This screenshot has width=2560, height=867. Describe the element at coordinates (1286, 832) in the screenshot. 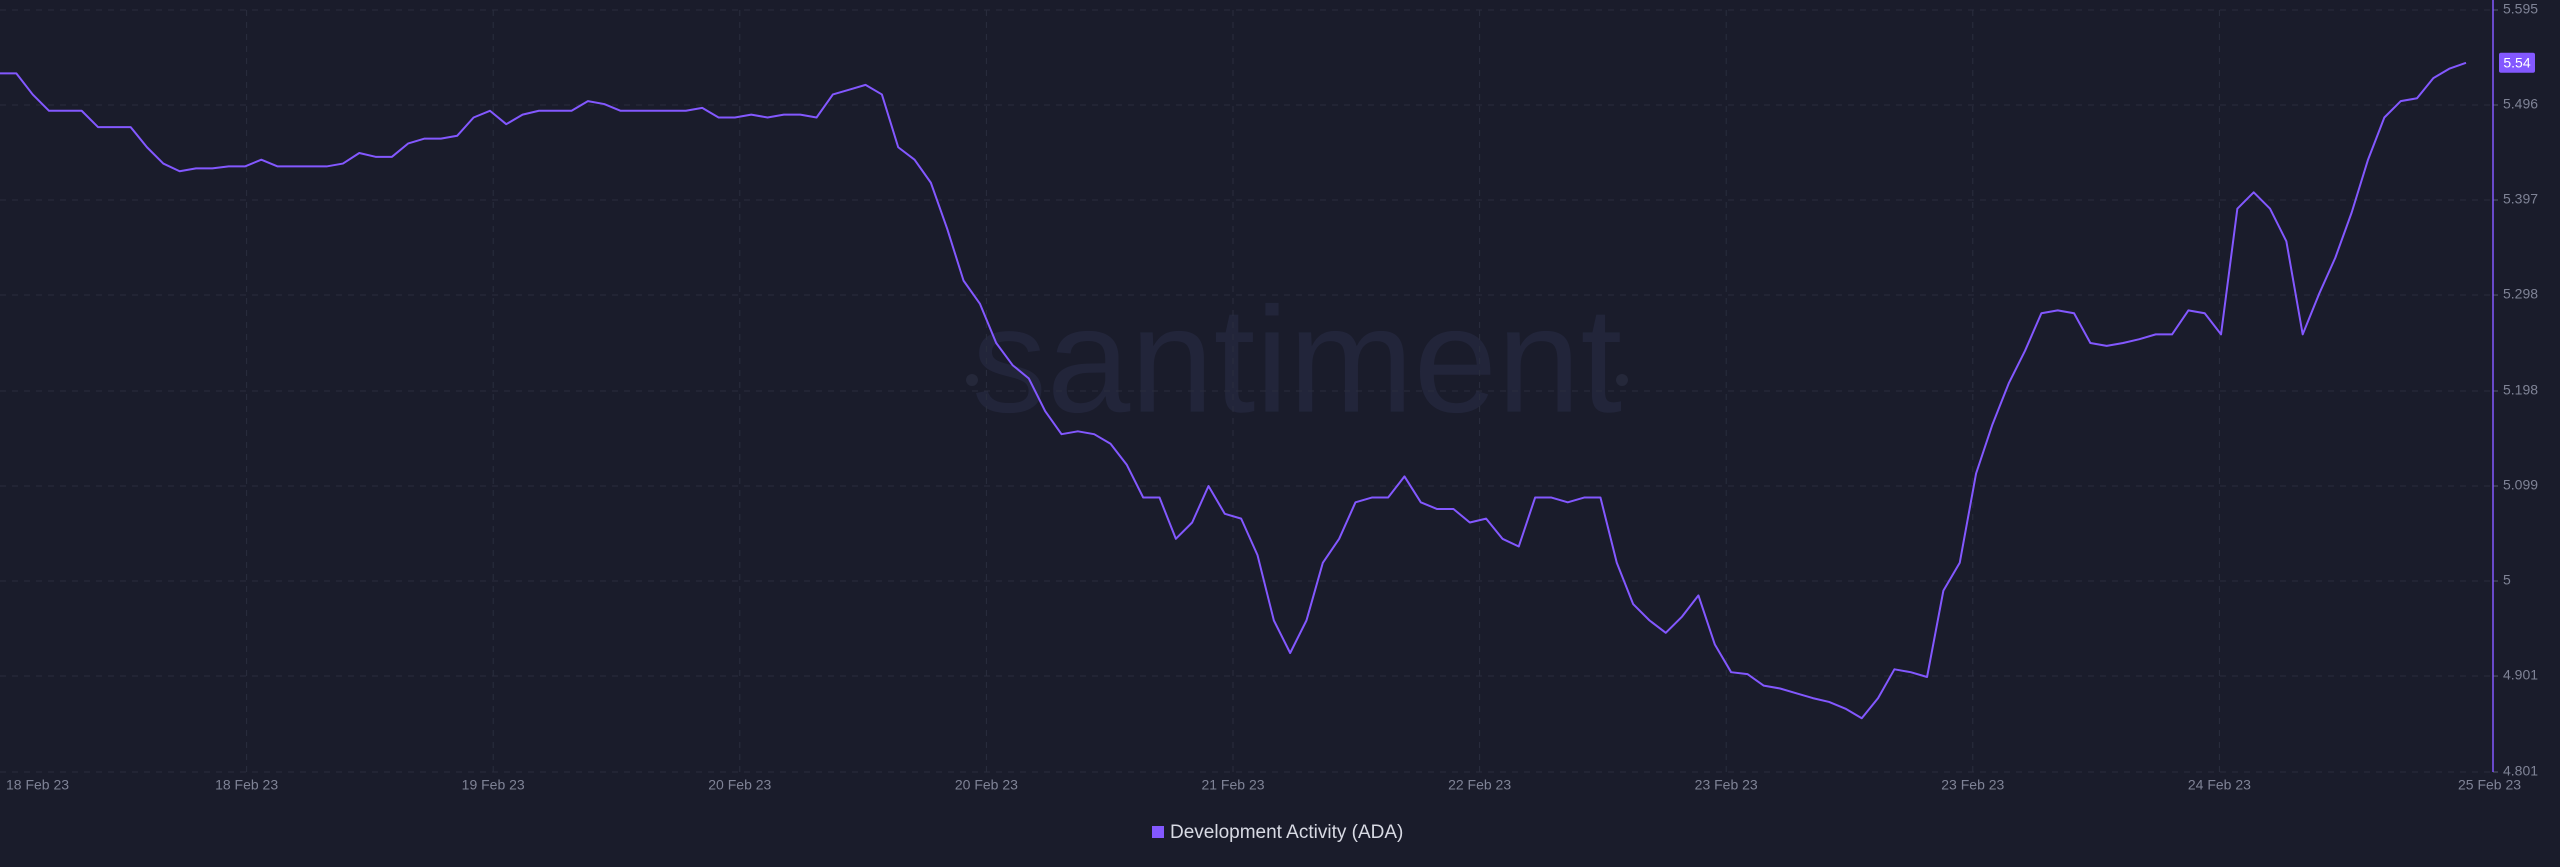

I see `legend-label: Development Activity (ADA)` at that location.